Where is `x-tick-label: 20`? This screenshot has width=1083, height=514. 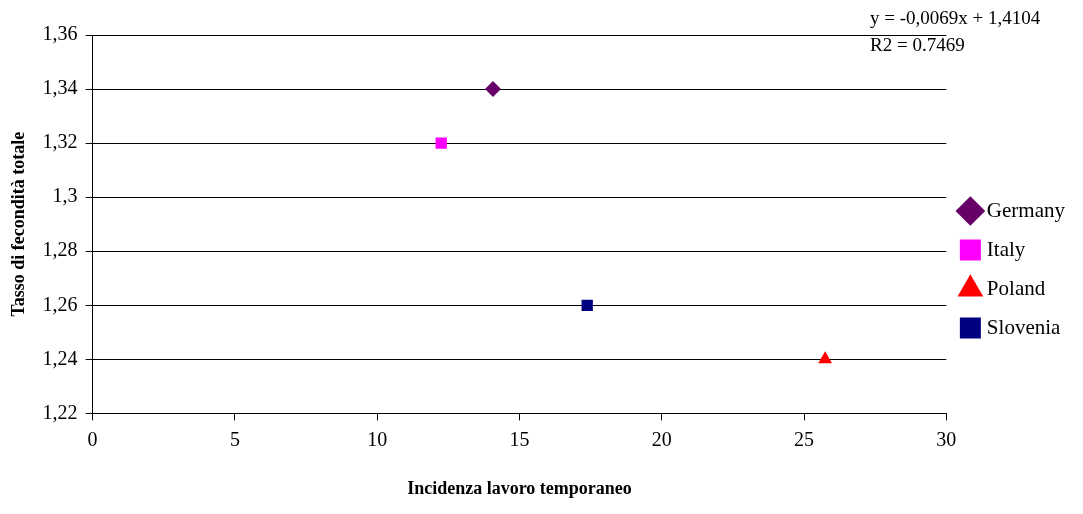
x-tick-label: 20 is located at coordinates (661, 438).